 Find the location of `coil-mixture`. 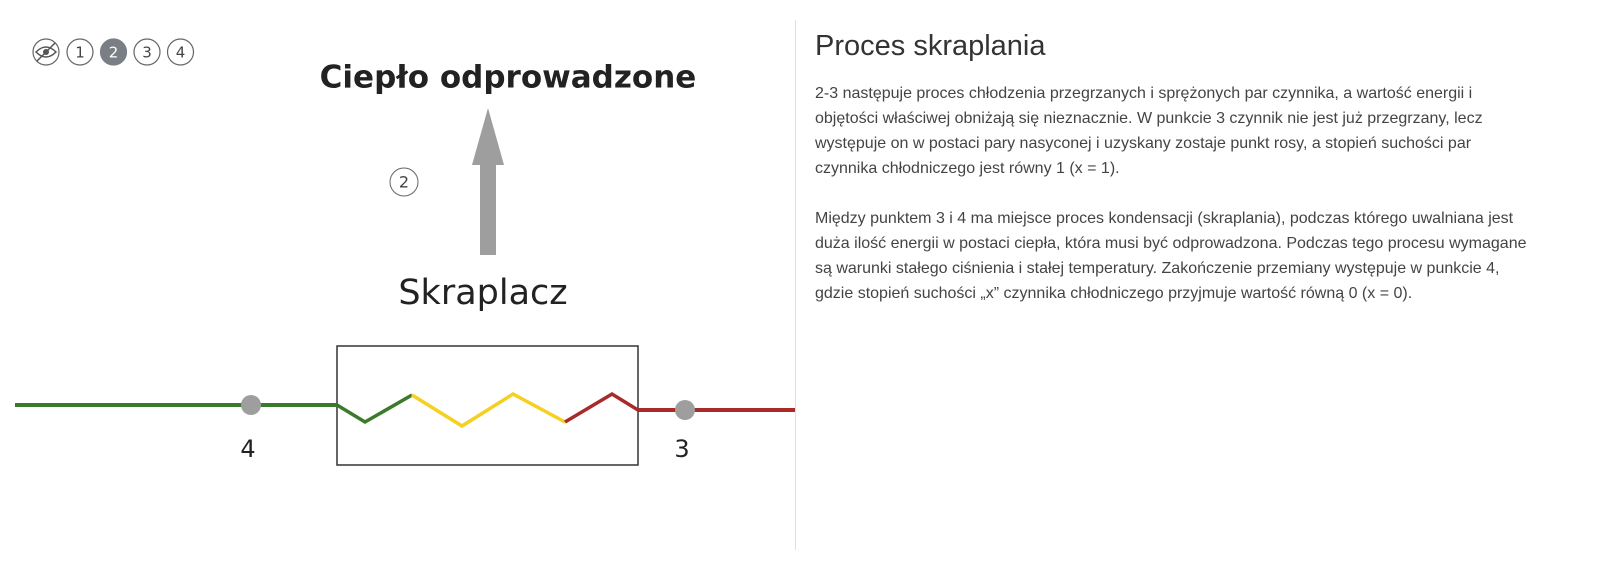

coil-mixture is located at coordinates (488, 410).